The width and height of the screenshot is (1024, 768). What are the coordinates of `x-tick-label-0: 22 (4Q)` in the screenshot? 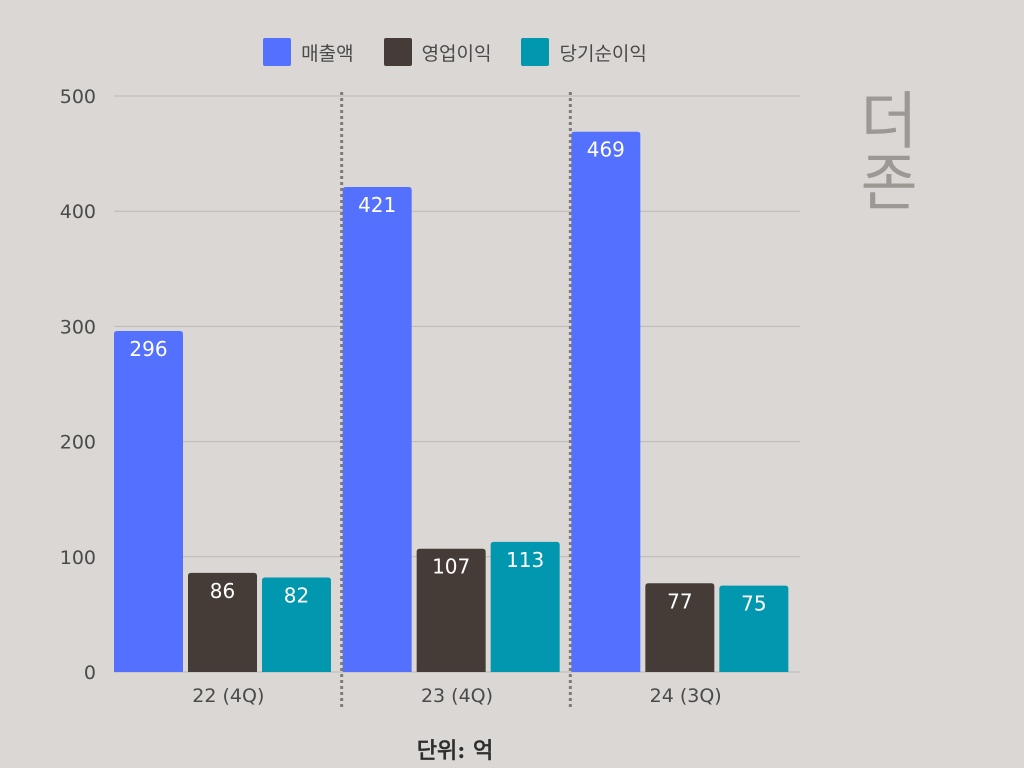 It's located at (228, 696).